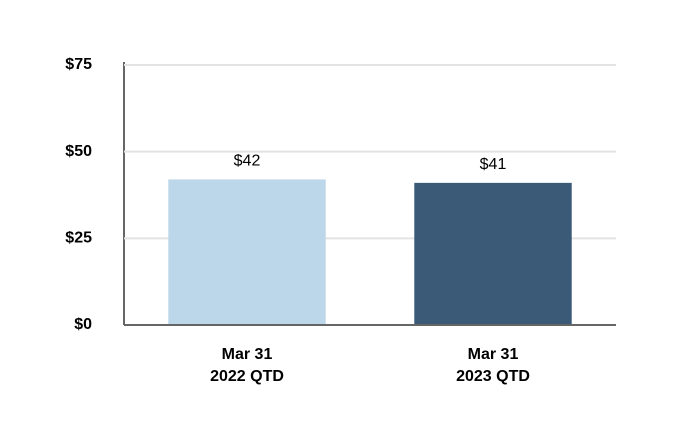 The height and width of the screenshot is (448, 680). I want to click on value-label: $41, so click(493, 164).